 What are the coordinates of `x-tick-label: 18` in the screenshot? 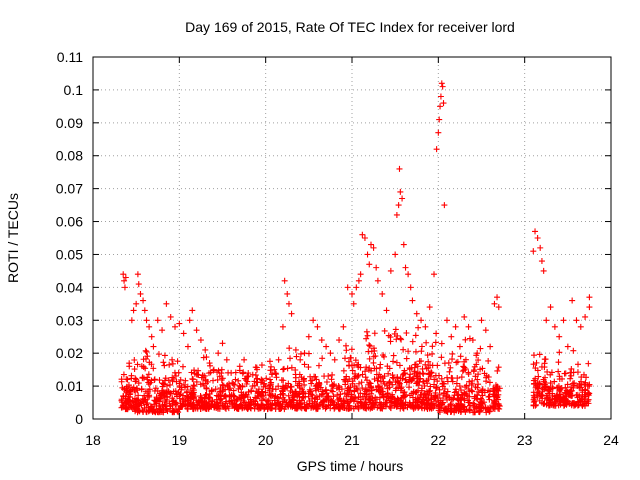 It's located at (93, 440).